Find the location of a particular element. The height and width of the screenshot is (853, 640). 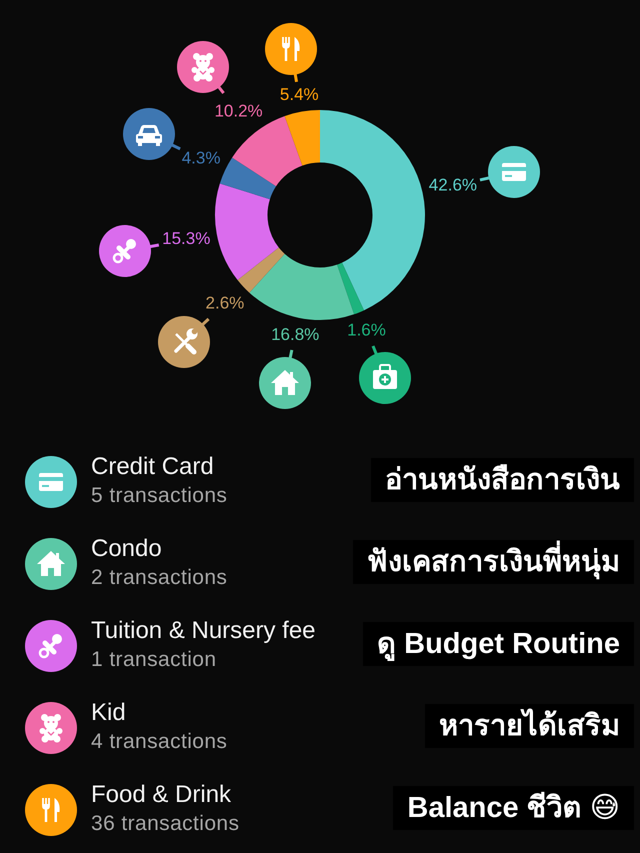

data-label: 42.6% is located at coordinates (453, 184).